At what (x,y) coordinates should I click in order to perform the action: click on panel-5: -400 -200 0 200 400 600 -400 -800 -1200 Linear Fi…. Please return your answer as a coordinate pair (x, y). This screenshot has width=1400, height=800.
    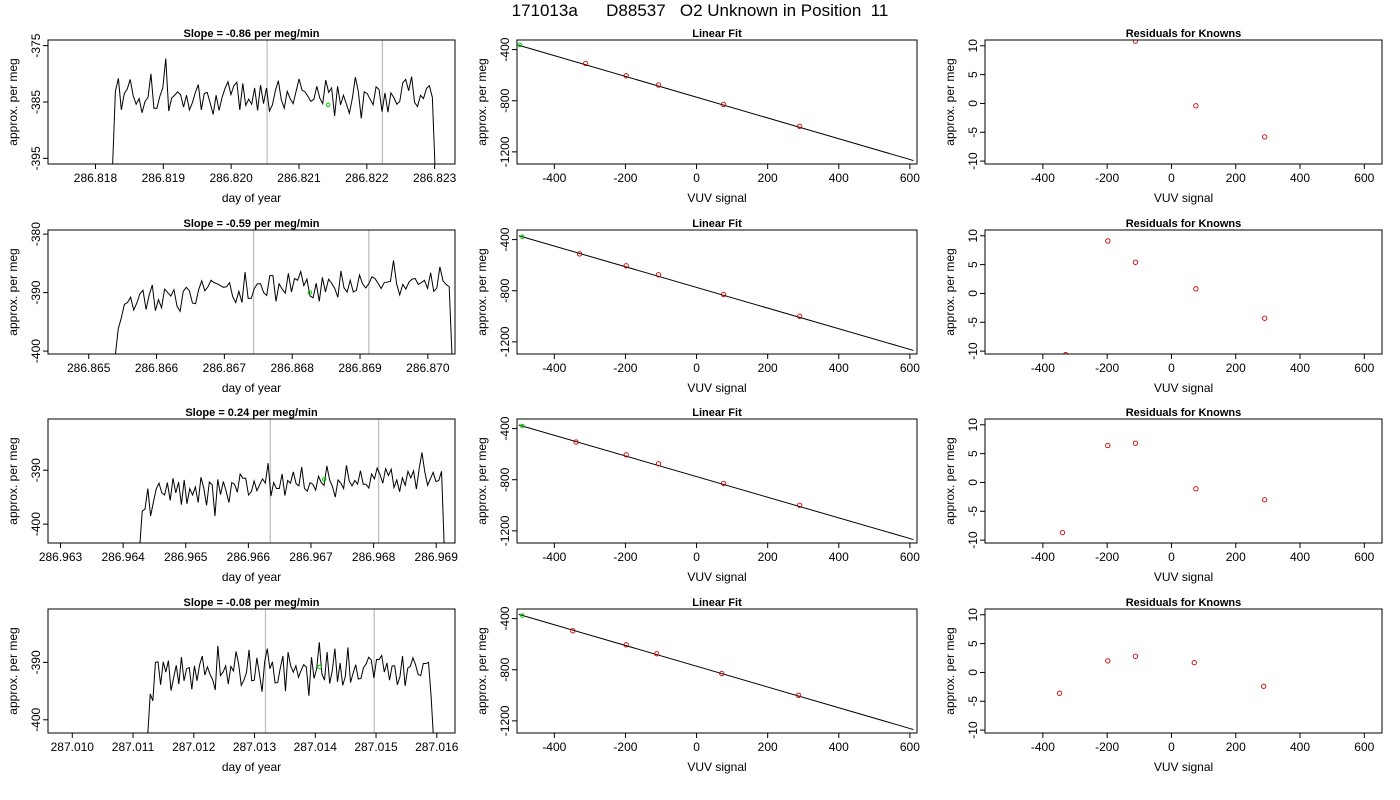
    Looking at the image, I should click on (697, 306).